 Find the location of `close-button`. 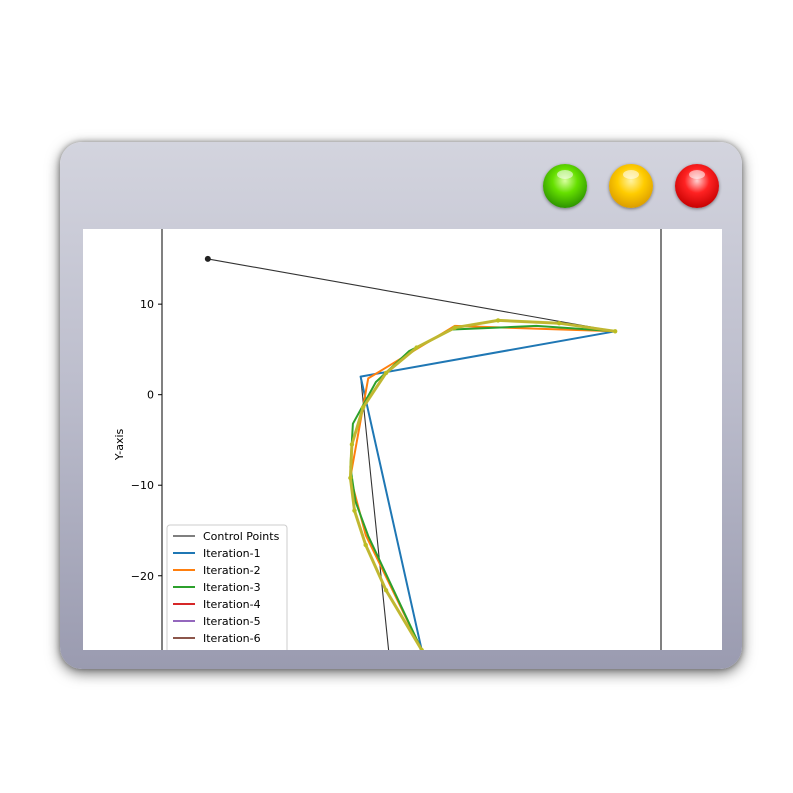

close-button is located at coordinates (697, 186).